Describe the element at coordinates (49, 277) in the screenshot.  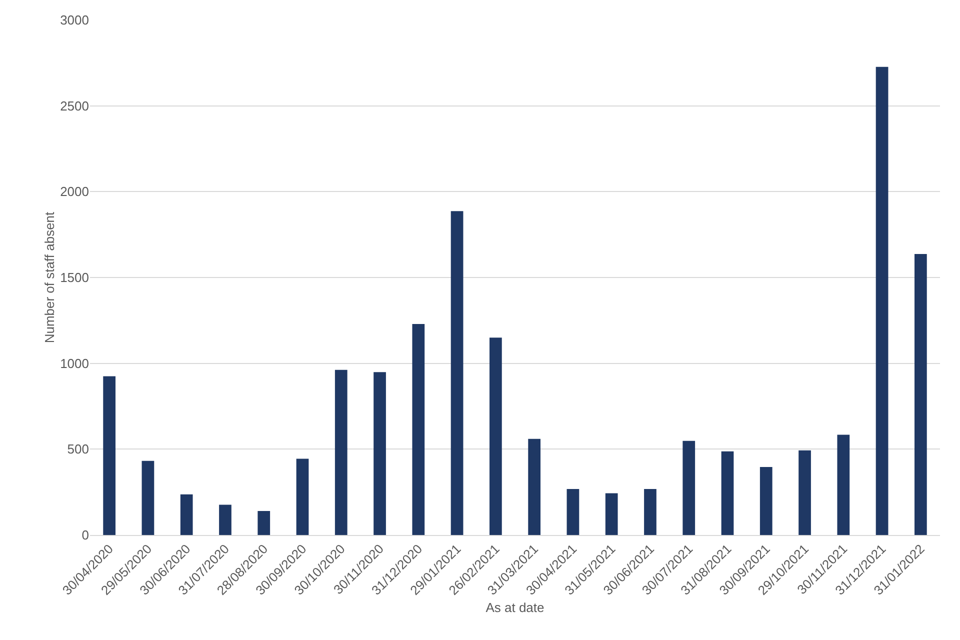
I see `y-axis-title: Number of staff absent` at that location.